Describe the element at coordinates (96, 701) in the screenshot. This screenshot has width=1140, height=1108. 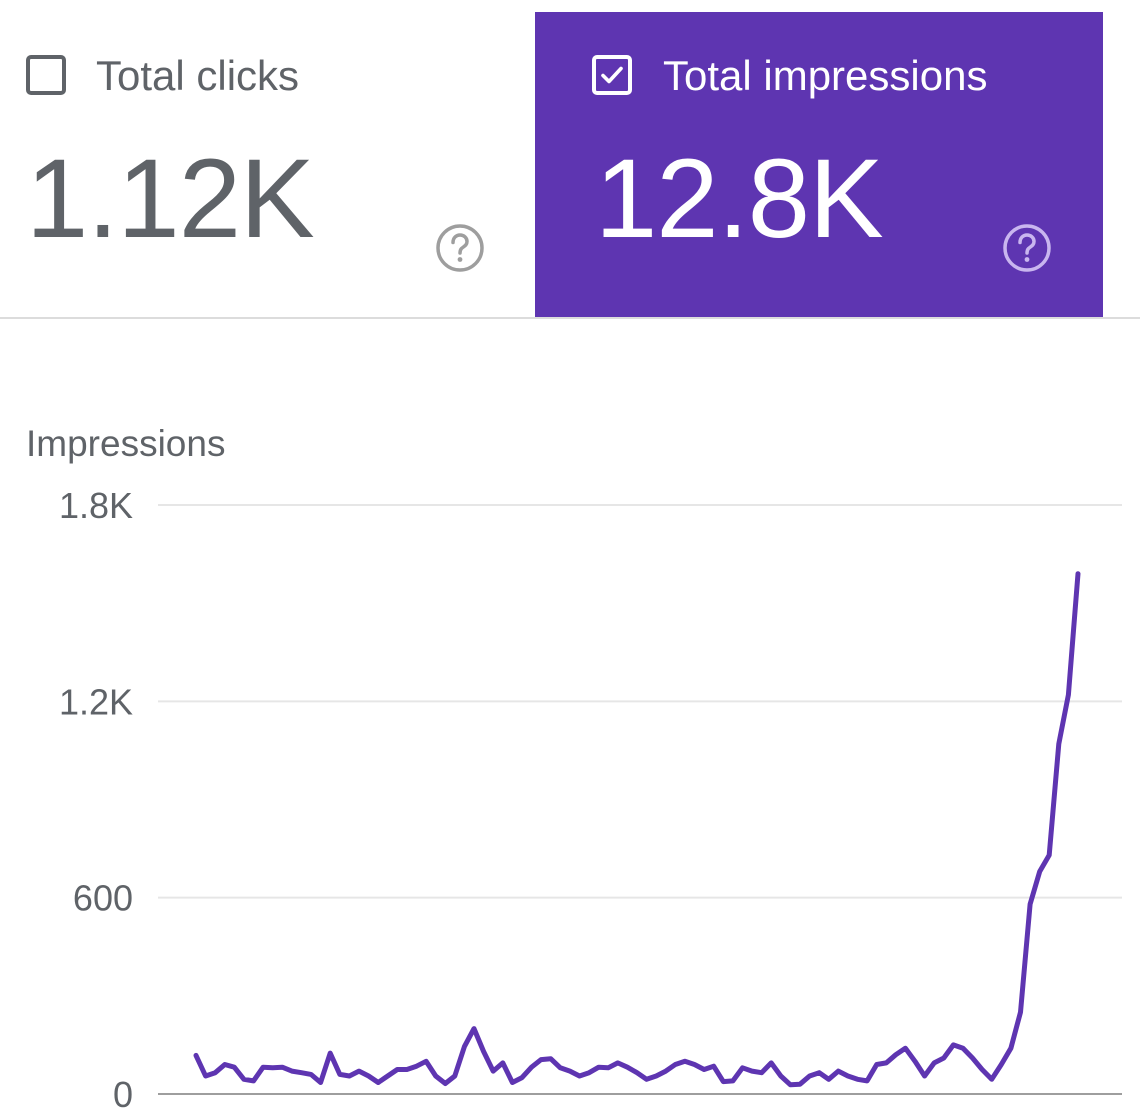
I see `y-tick-label: 1.2K` at that location.